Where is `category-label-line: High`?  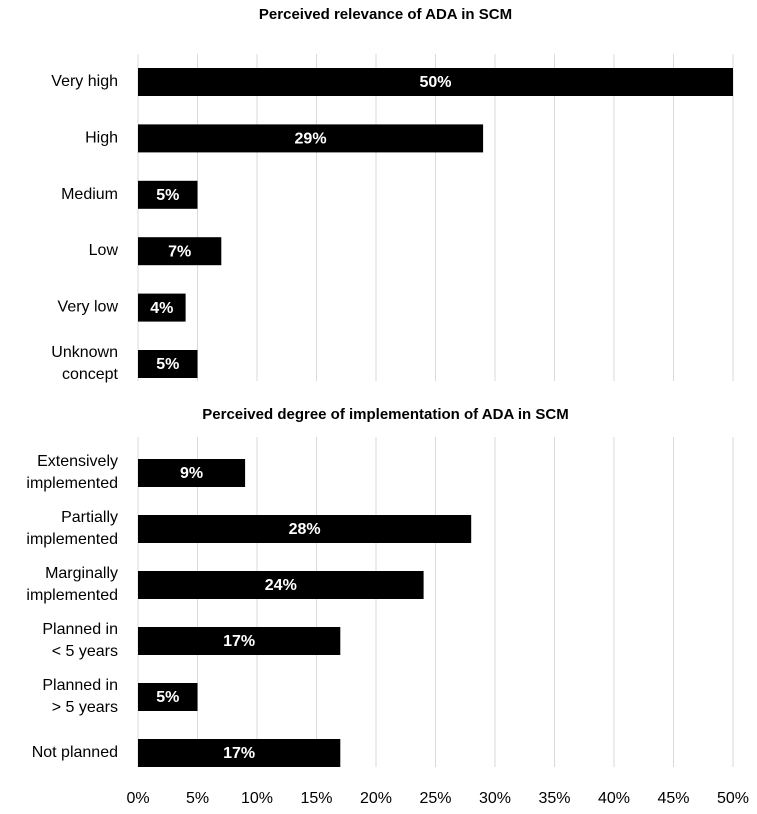
category-label-line: High is located at coordinates (101, 138).